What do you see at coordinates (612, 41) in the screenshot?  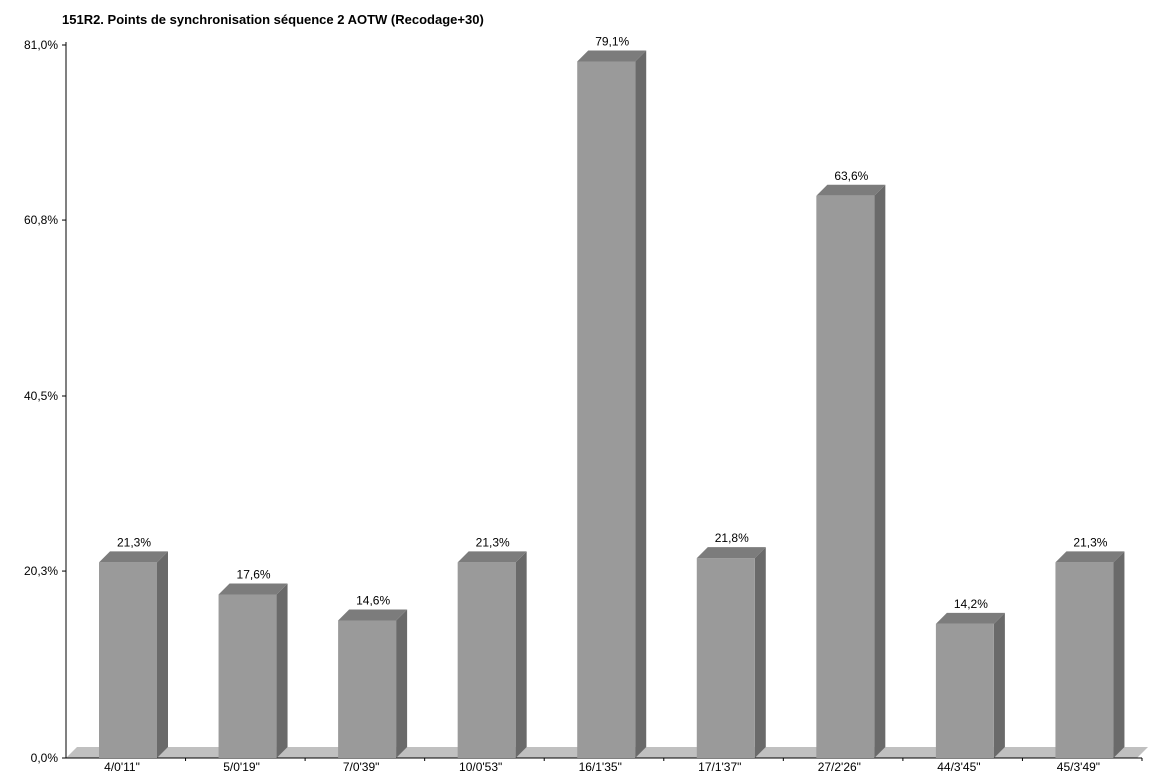 I see `bar-value-label: 79,1%` at bounding box center [612, 41].